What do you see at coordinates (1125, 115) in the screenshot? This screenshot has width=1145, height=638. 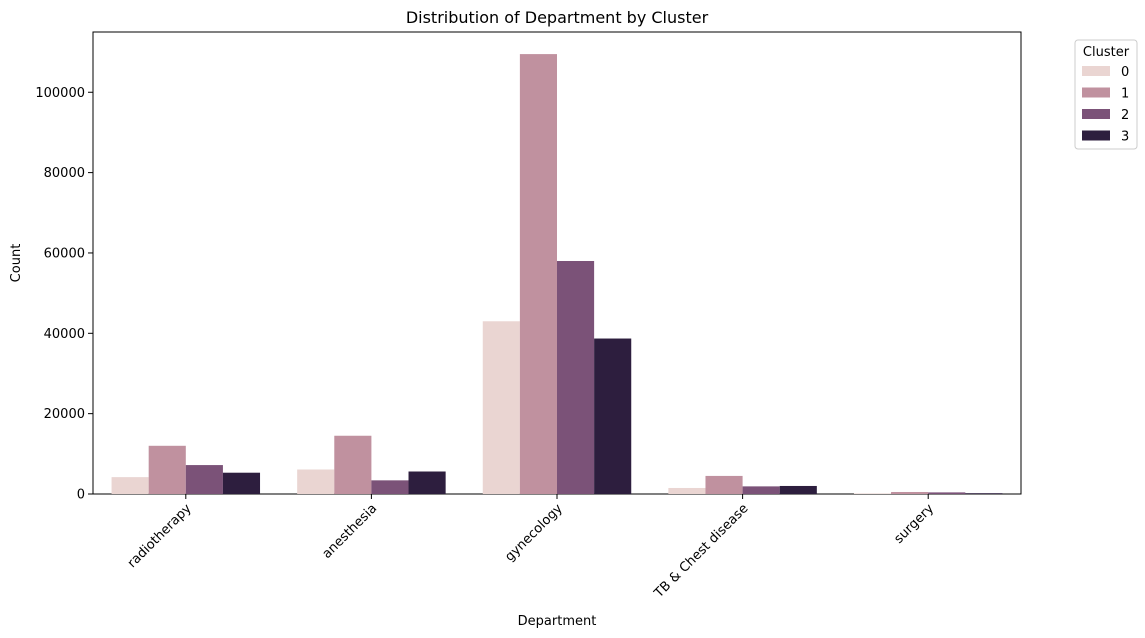 I see `legend-label-cluster-2: 2` at bounding box center [1125, 115].